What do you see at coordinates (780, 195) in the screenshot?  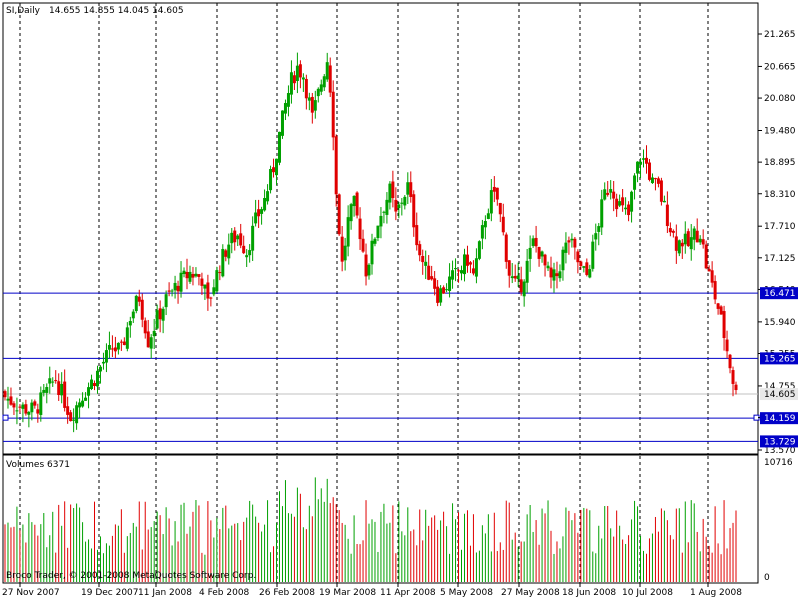 I see `y-tick-label: 18.310` at bounding box center [780, 195].